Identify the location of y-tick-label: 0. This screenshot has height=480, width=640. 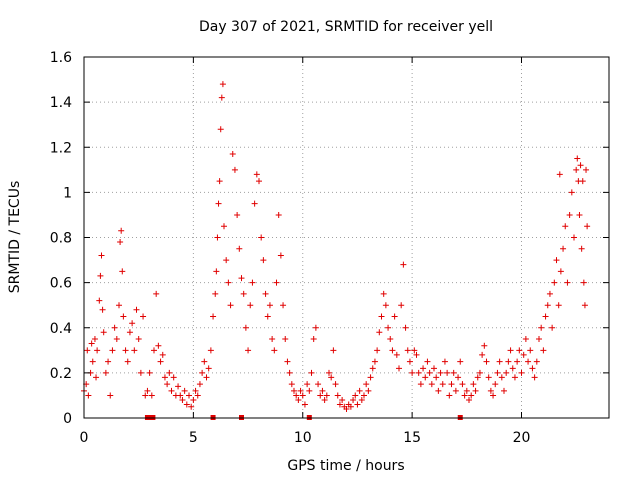
(67, 419).